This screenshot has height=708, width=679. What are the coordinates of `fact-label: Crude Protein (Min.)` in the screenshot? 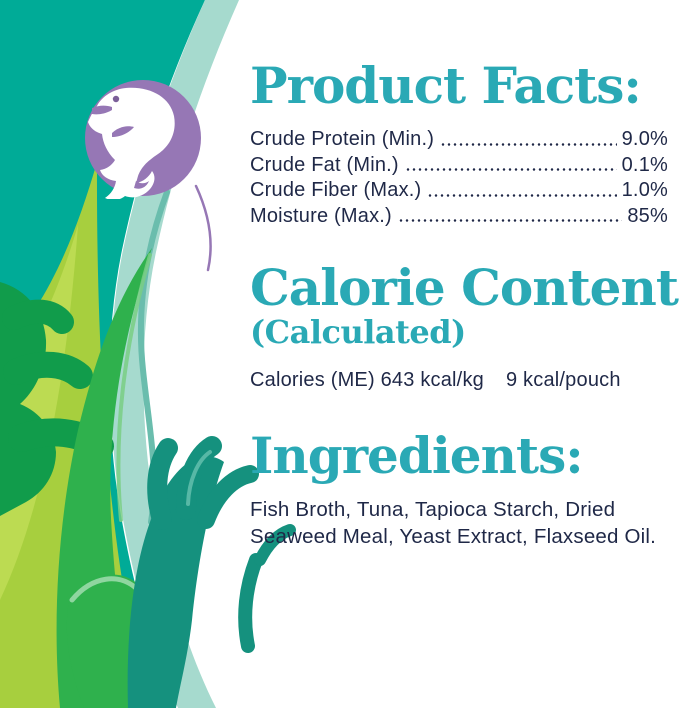 It's located at (342, 139).